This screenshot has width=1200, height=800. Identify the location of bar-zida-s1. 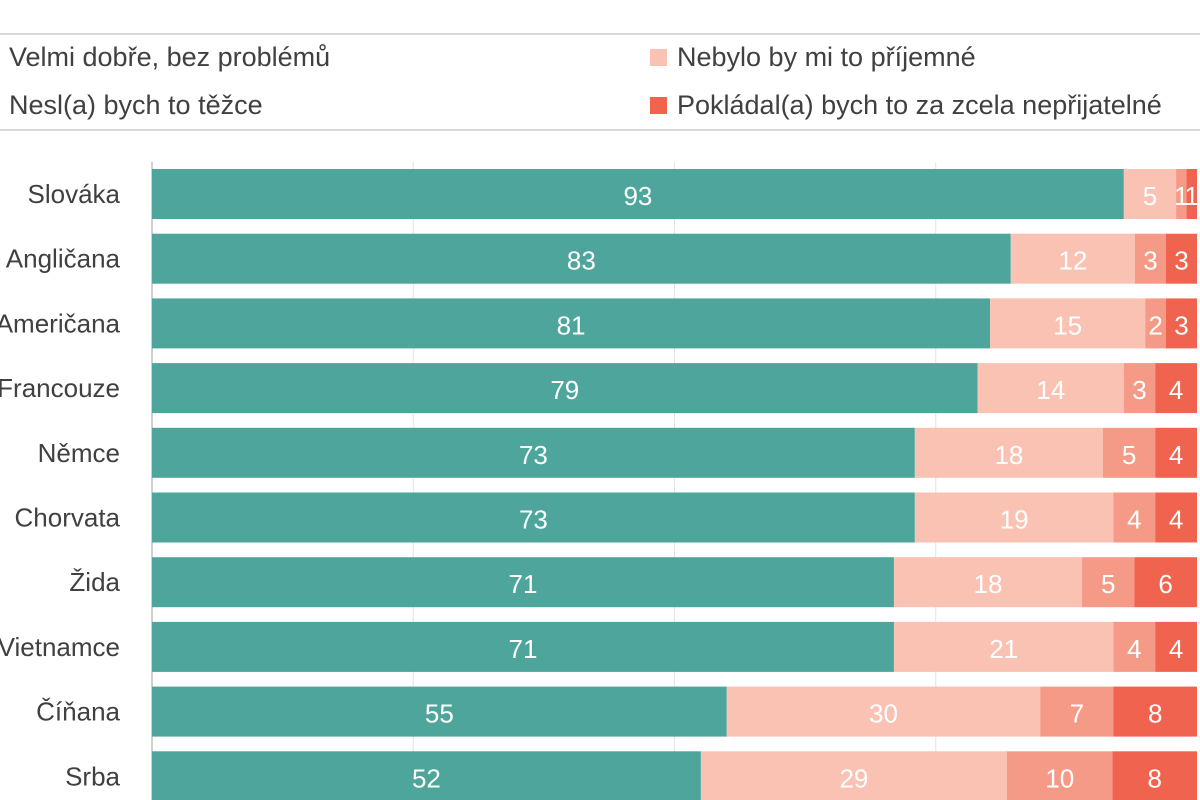
(988, 582).